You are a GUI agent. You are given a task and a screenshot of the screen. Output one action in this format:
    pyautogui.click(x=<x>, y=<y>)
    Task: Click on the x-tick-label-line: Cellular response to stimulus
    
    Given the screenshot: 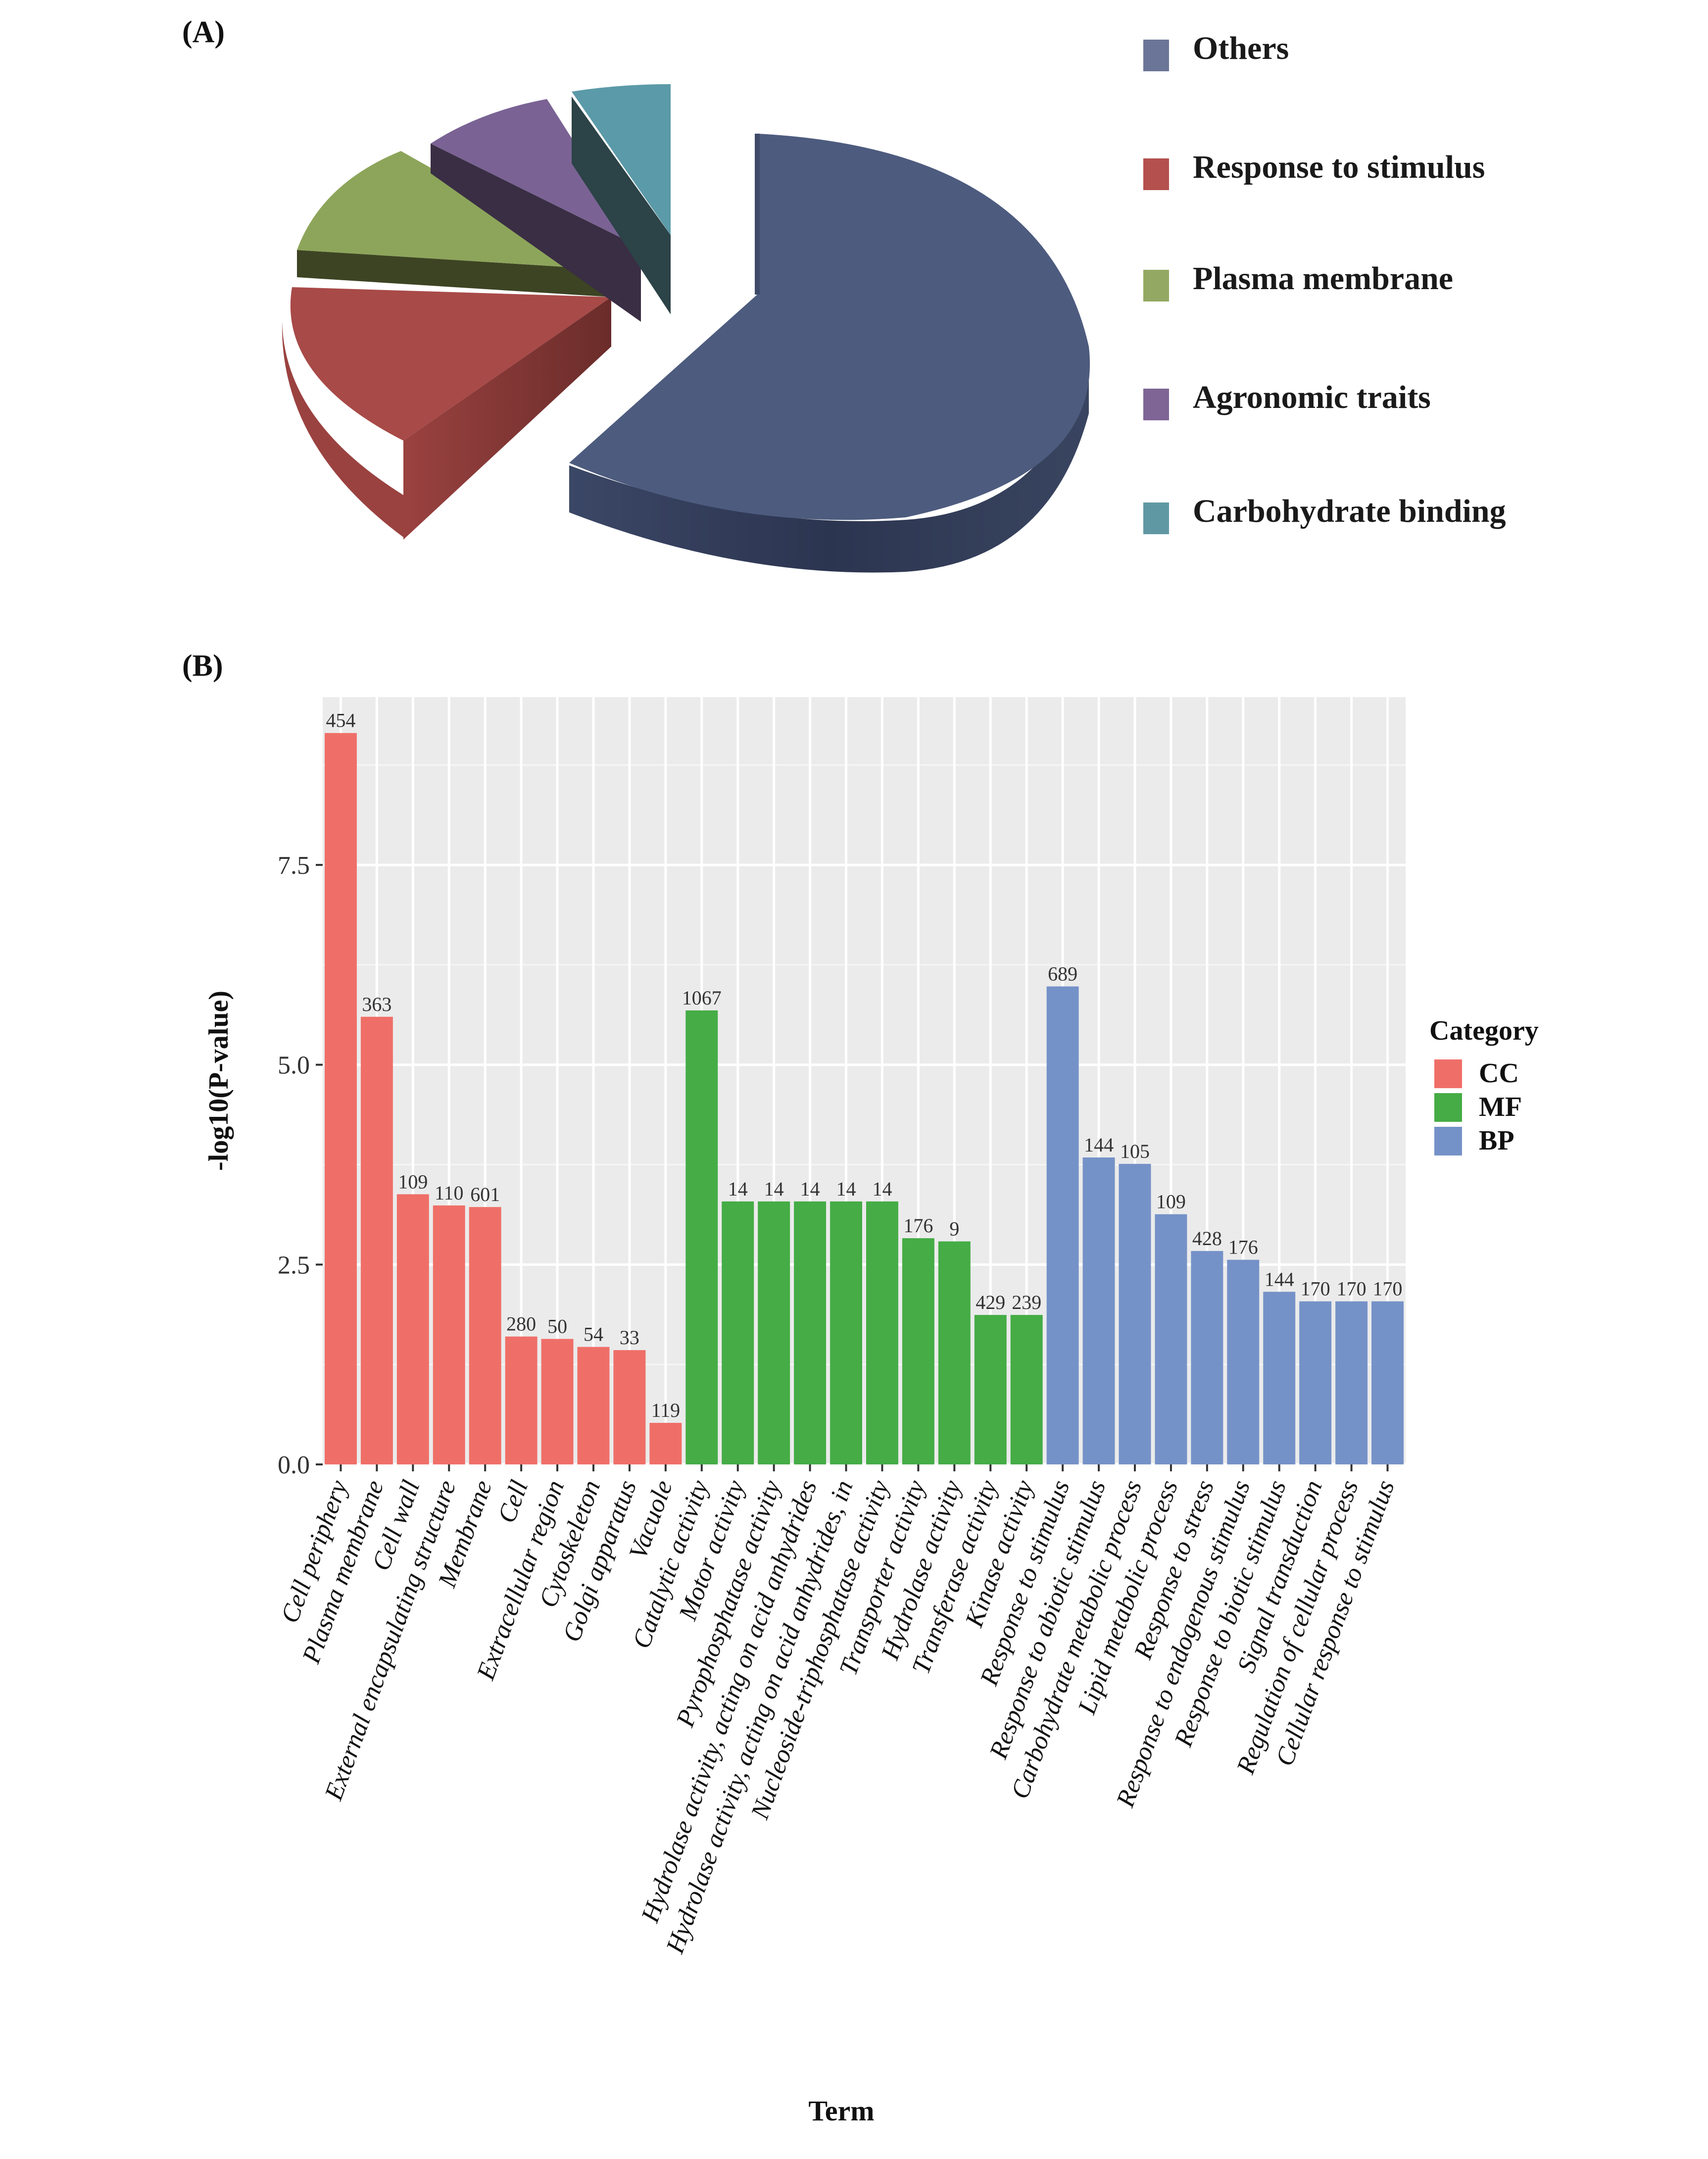 What is the action you would take?
    pyautogui.click(x=1335, y=1624)
    